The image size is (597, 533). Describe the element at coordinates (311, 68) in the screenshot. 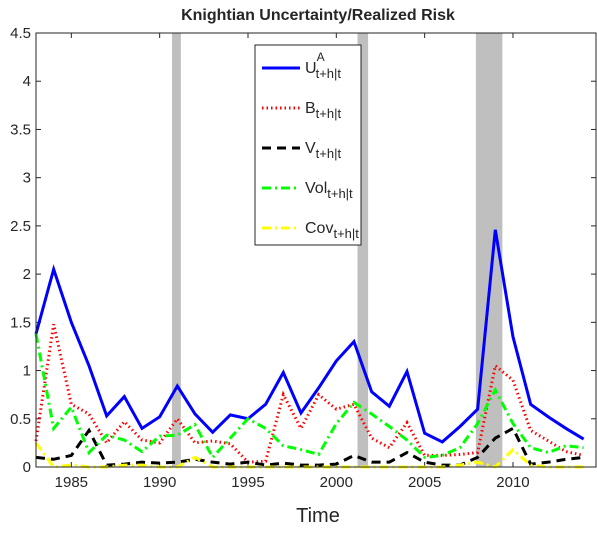

I see `legend-name: U` at that location.